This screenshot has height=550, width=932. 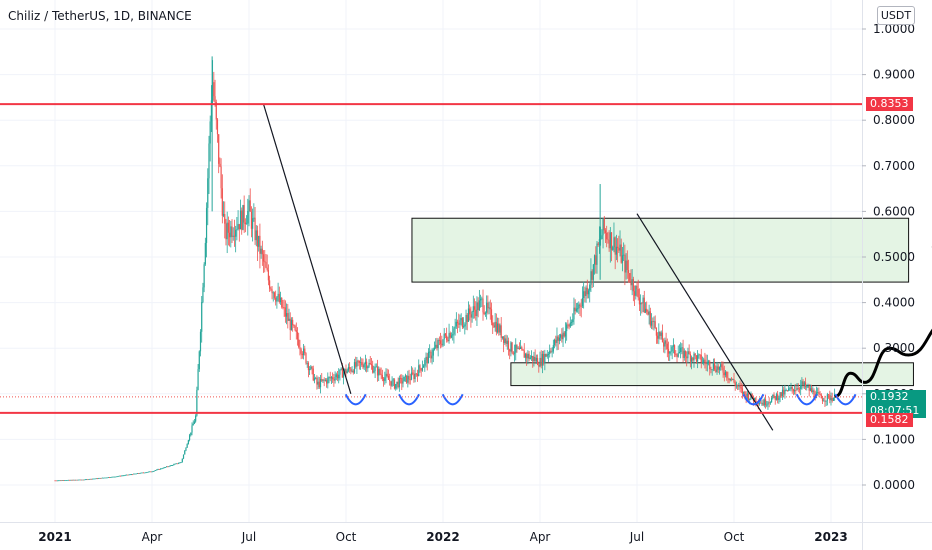 I want to click on bottom-arc, so click(x=409, y=399).